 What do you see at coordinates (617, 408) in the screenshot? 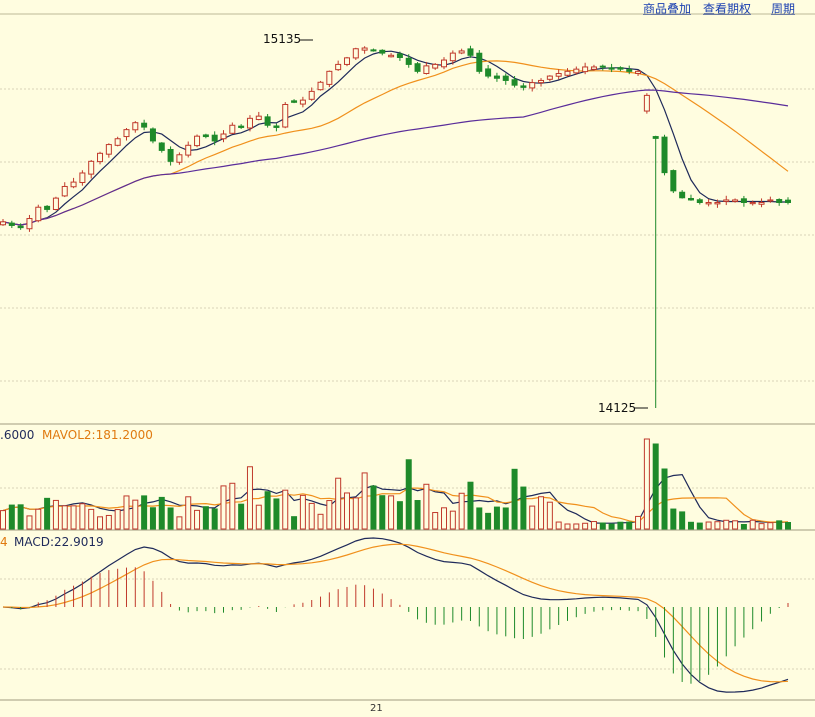
I see `low-price-label: 14125` at bounding box center [617, 408].